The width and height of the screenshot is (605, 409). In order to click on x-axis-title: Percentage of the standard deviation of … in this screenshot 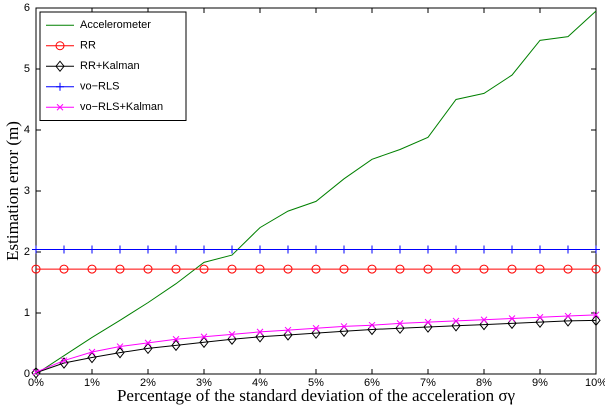, I will do `click(316, 395)`.